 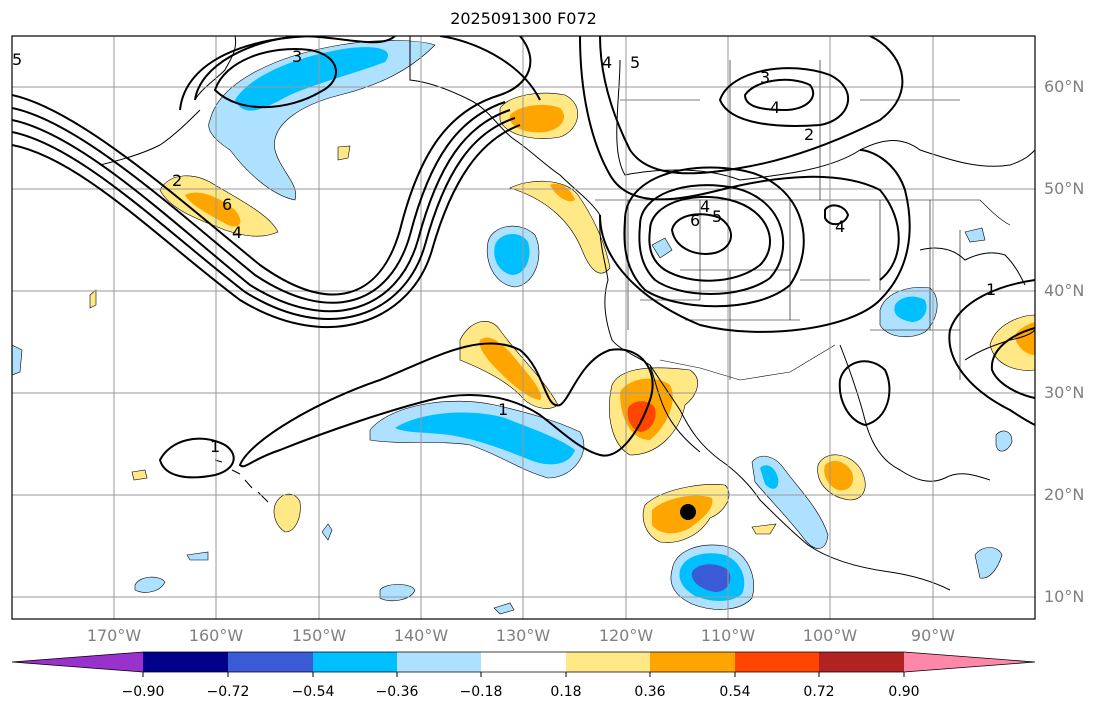 I want to click on colorbar-tick-label: 0.18, so click(x=566, y=692).